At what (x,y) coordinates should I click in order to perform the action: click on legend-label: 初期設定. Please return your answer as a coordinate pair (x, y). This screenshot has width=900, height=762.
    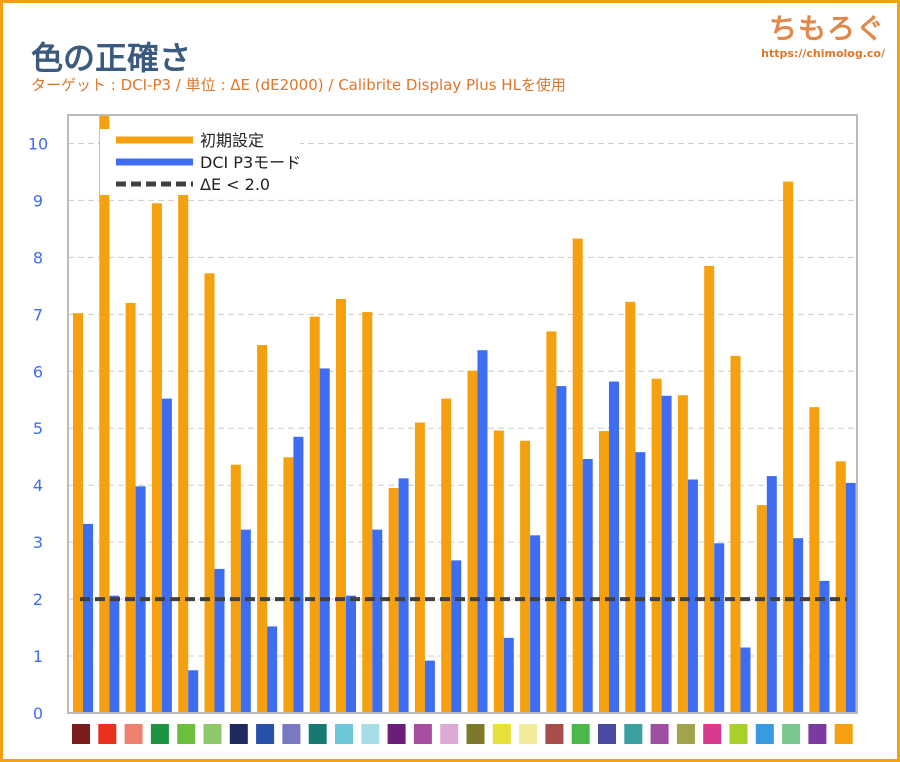
    Looking at the image, I should click on (232, 140).